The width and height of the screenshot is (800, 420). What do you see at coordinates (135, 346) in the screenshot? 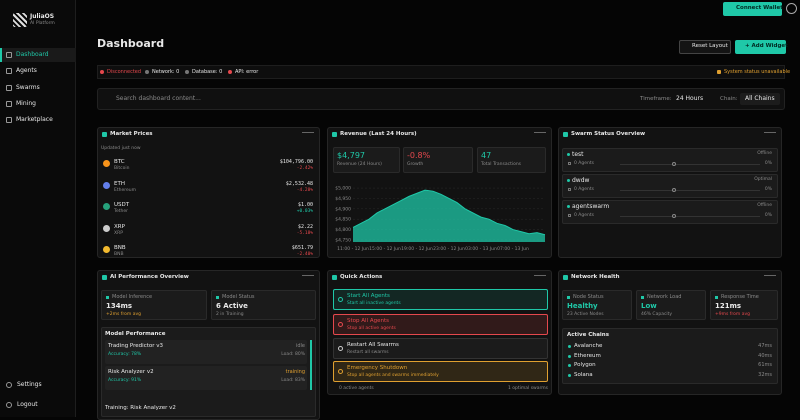
I see `model-name: Trading Predictor v3` at bounding box center [135, 346].